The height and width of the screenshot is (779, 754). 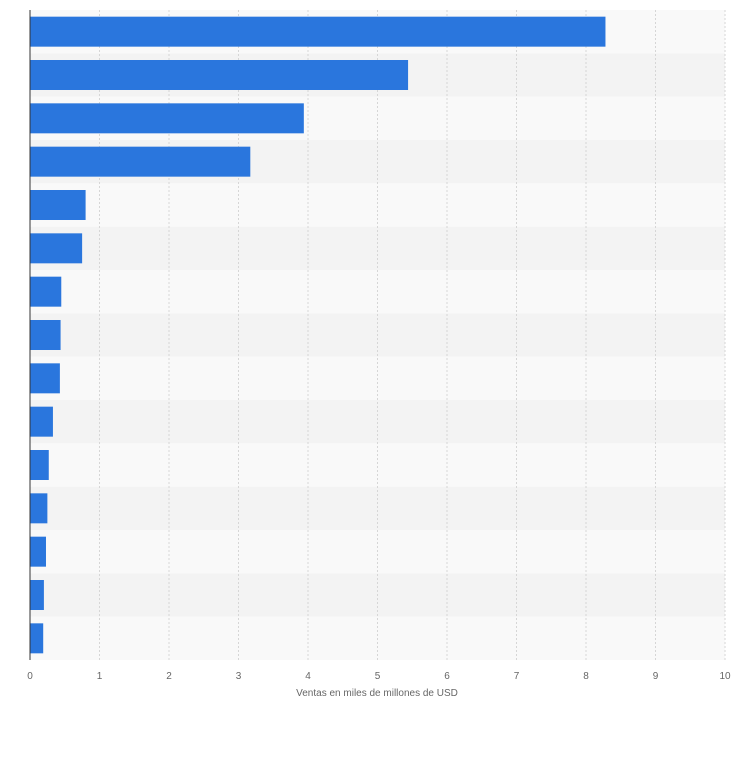 I want to click on x-tick-label: 2, so click(x=169, y=676).